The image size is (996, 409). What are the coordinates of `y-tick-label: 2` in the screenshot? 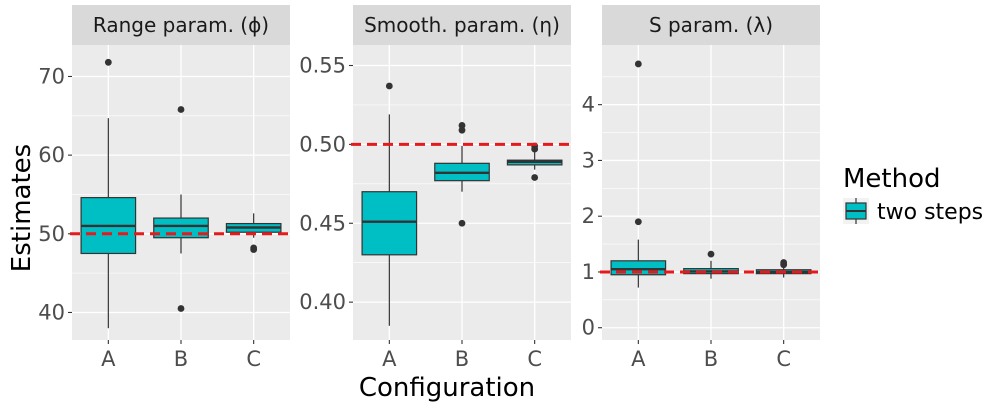 It's located at (588, 216).